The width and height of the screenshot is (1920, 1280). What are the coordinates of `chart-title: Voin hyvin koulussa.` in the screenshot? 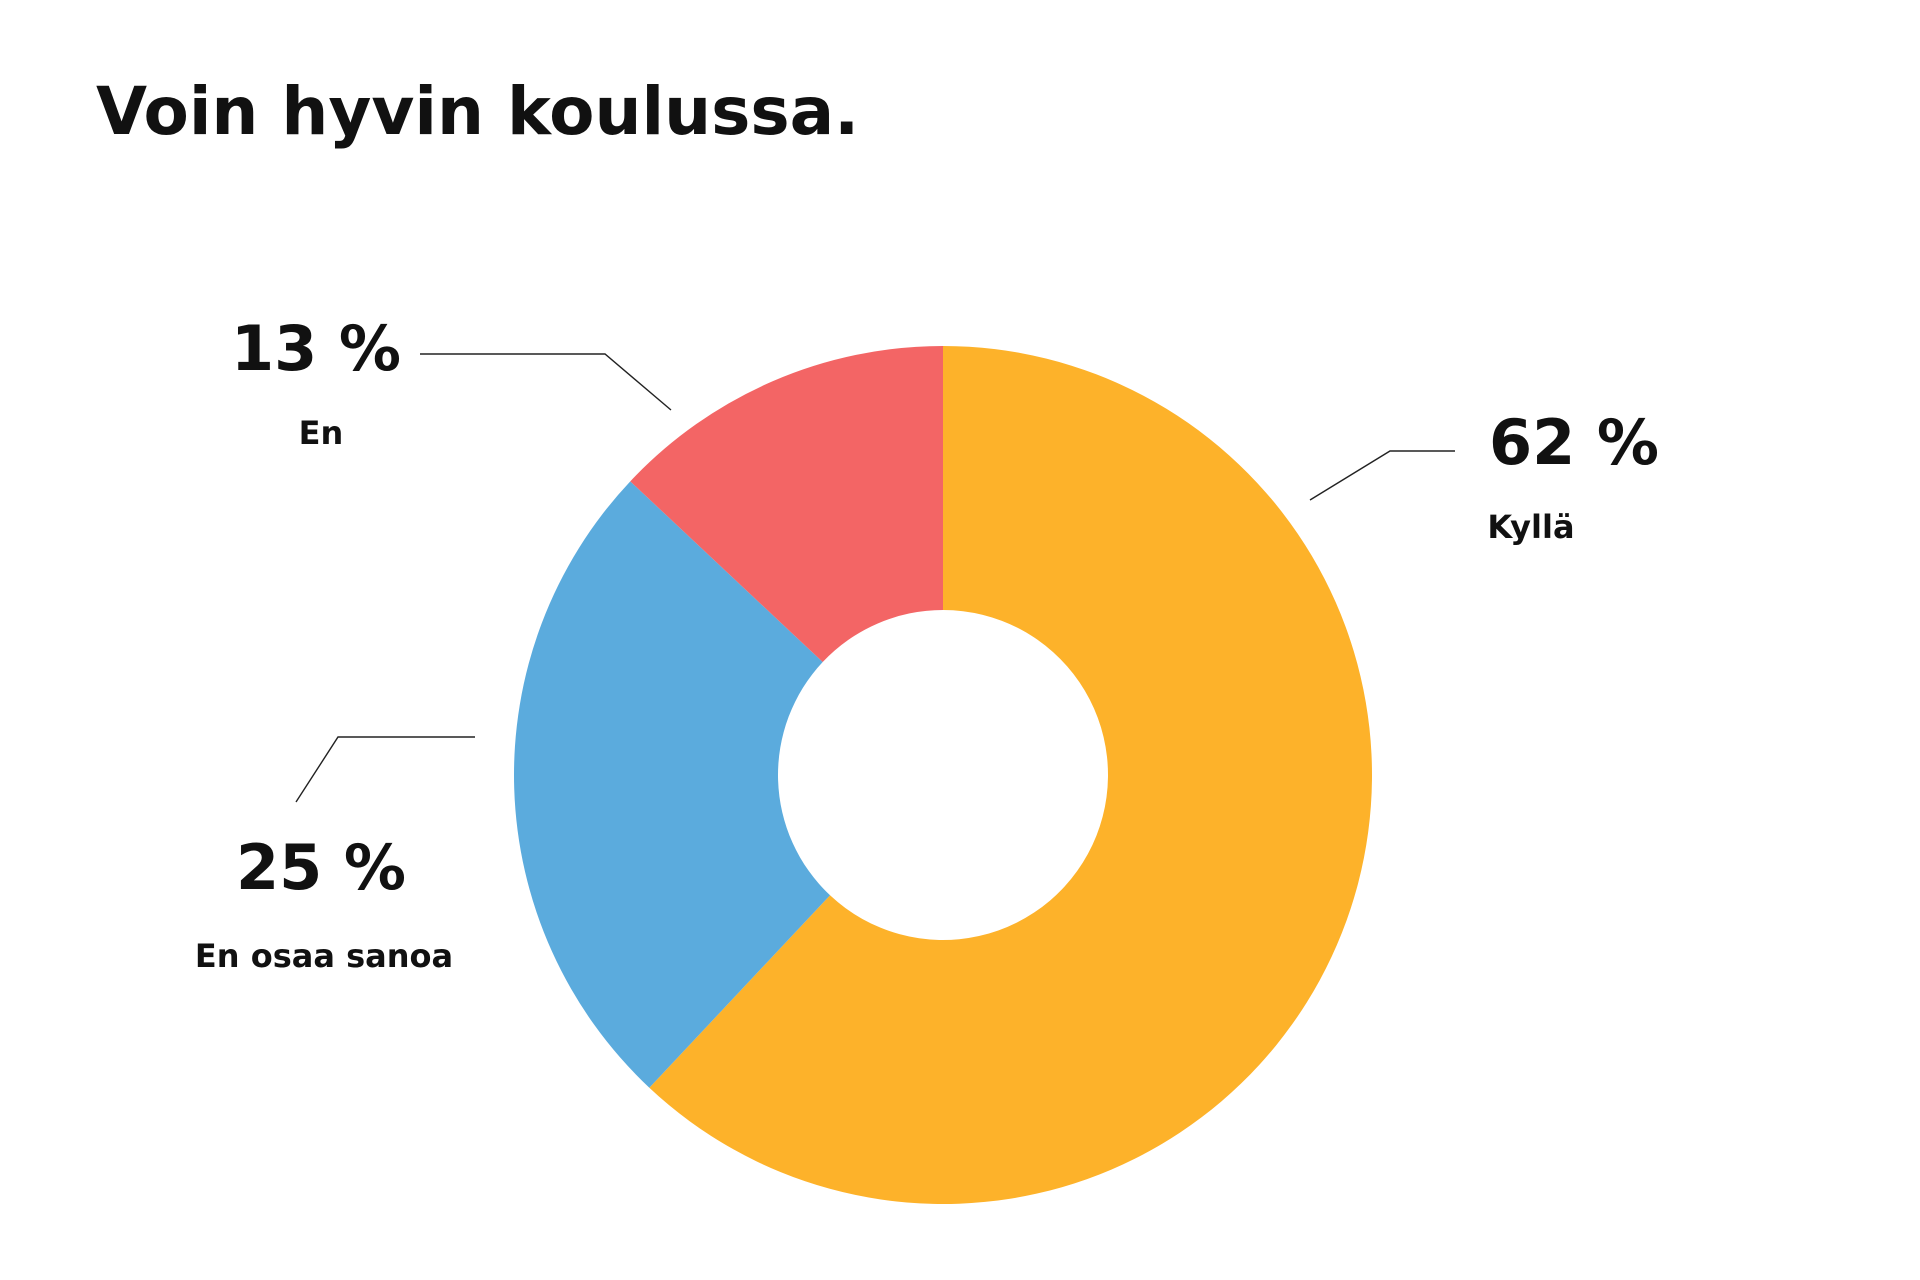 It's located at (477, 111).